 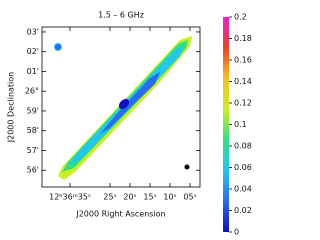 What do you see at coordinates (236, 232) in the screenshot?
I see `colorbar-tick-label: 0` at bounding box center [236, 232].